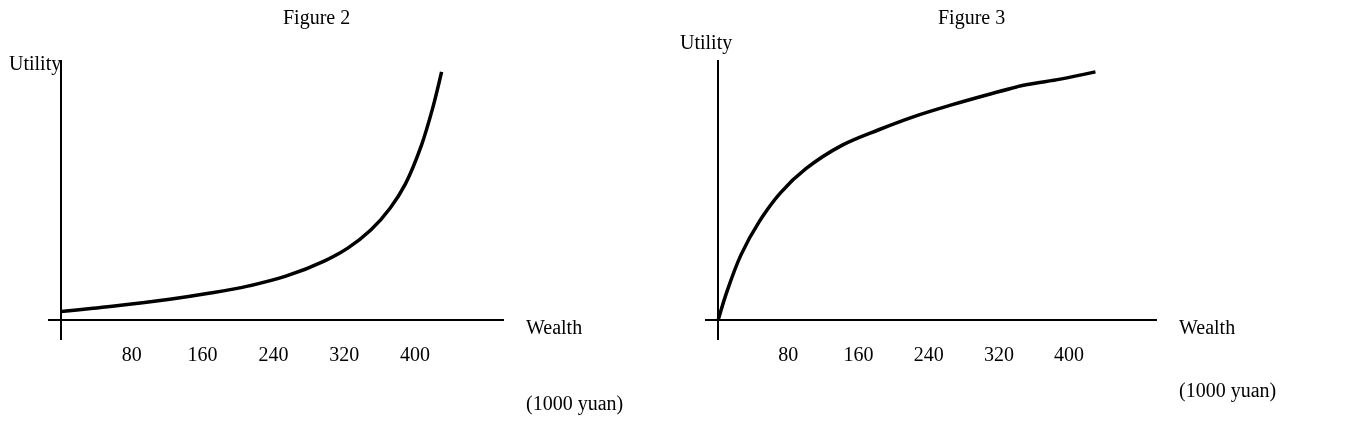  Describe the element at coordinates (972, 17) in the screenshot. I see `chart-title: Figure 3` at that location.